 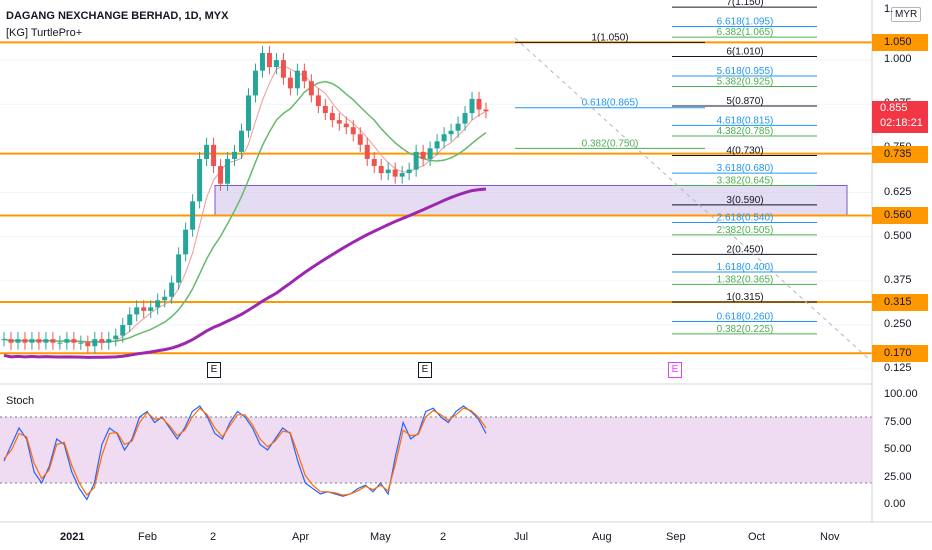 I want to click on indicator-legend: [KG] TurtlePro+, so click(x=44, y=33).